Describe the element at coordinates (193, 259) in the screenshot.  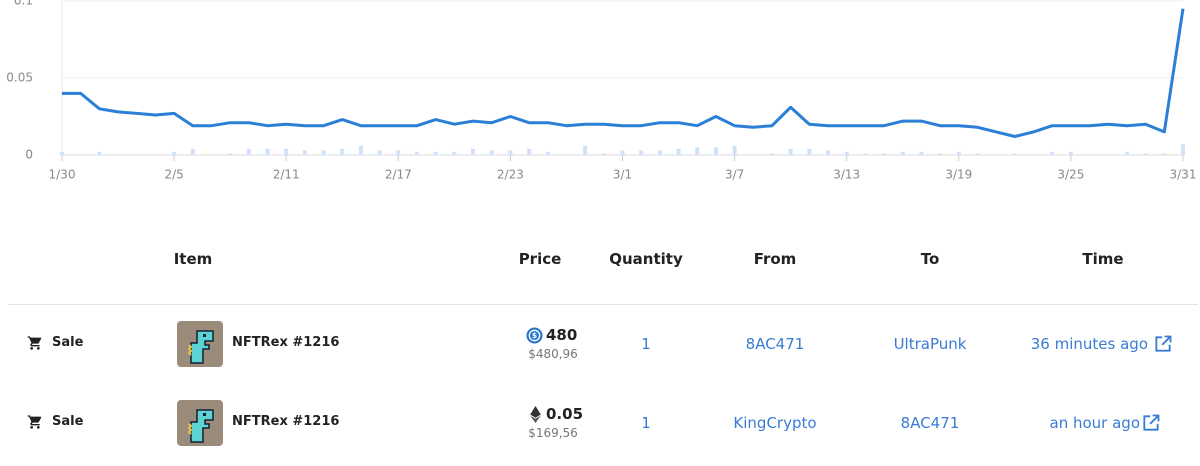
I see `header-item: Item` at that location.